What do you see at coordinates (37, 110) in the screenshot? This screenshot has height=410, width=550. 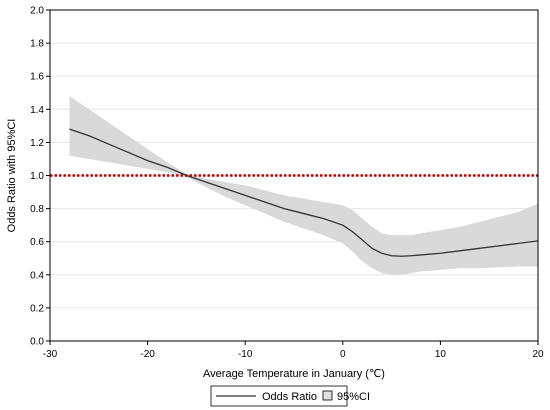 I see `y-tick-label: 1.4` at bounding box center [37, 110].